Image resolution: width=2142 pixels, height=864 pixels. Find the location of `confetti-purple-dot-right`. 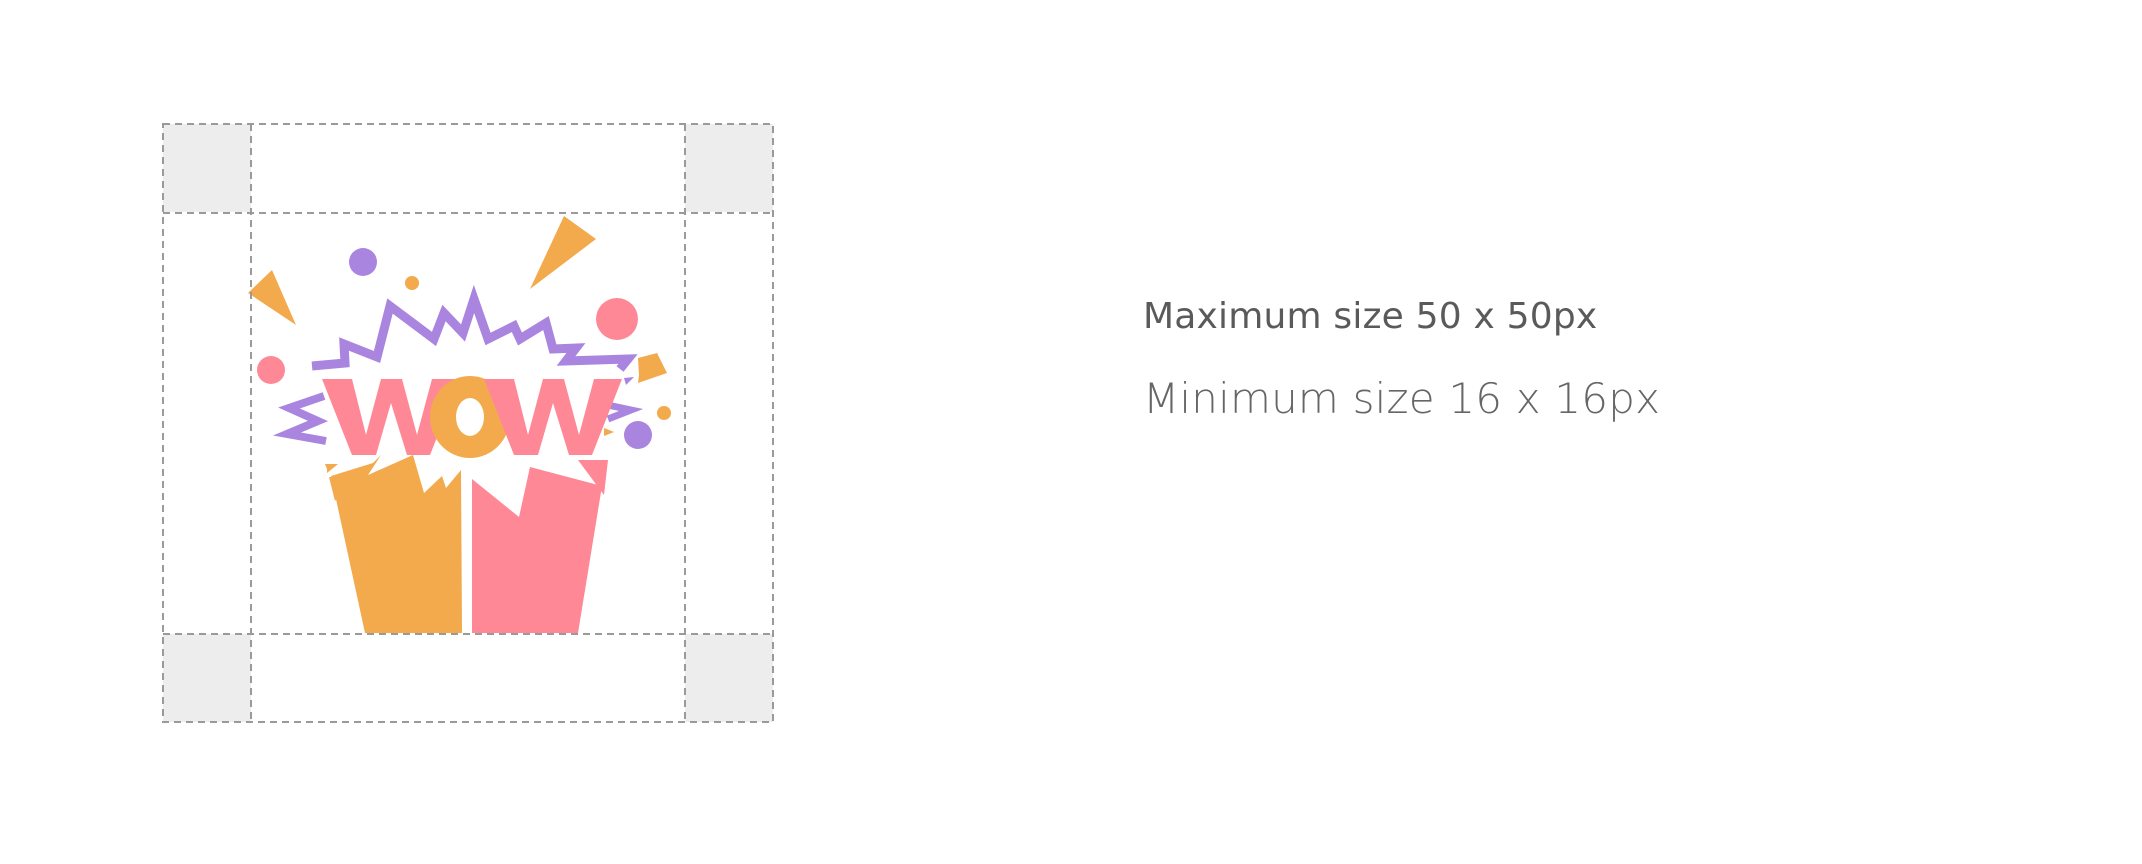

confetti-purple-dot-right is located at coordinates (638, 435).